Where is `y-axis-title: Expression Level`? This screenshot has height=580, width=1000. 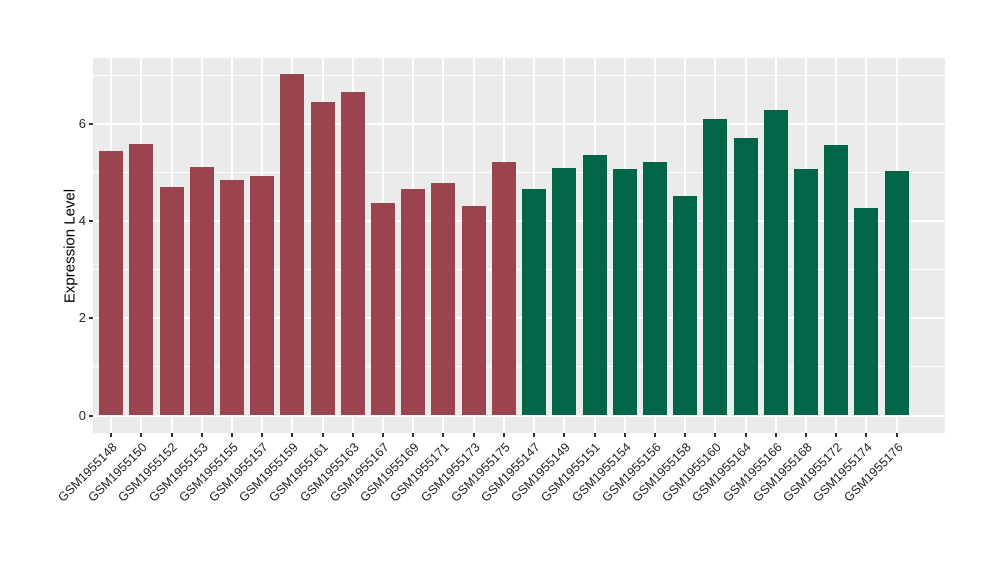 y-axis-title: Expression Level is located at coordinates (70, 245).